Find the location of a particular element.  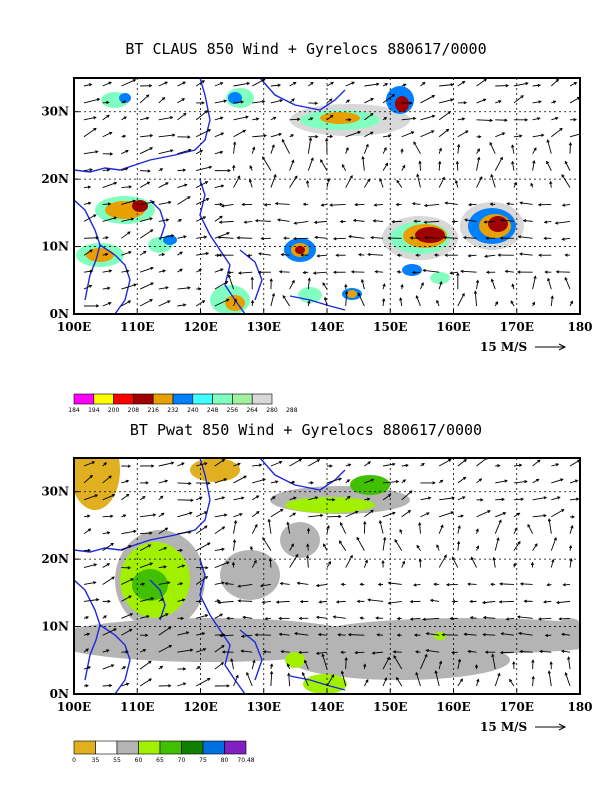

colorbar-label: 232 is located at coordinates (173, 410).